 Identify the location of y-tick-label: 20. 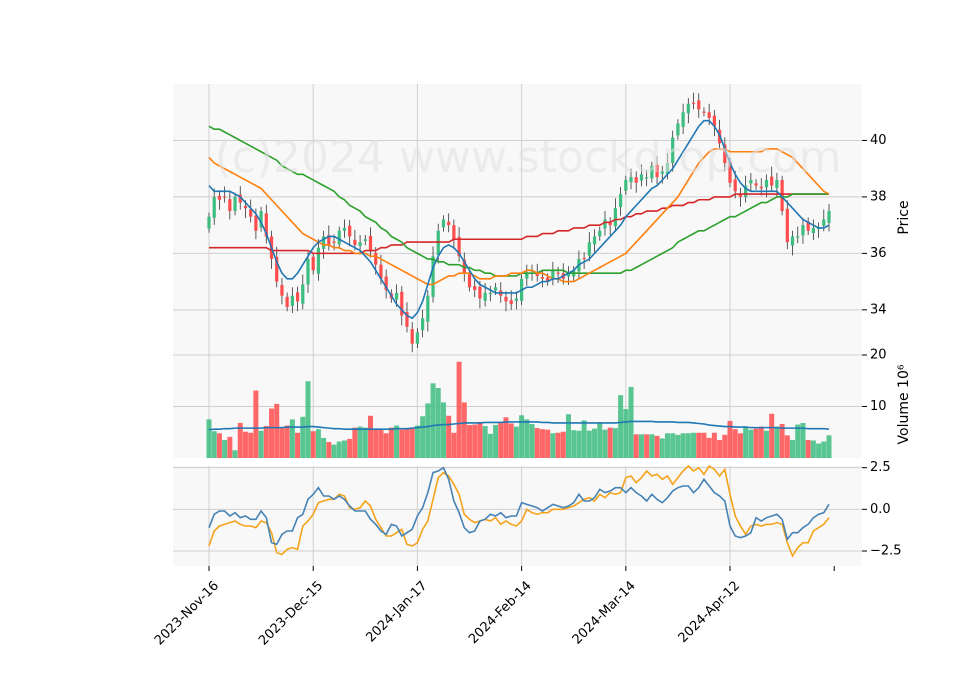
(878, 355).